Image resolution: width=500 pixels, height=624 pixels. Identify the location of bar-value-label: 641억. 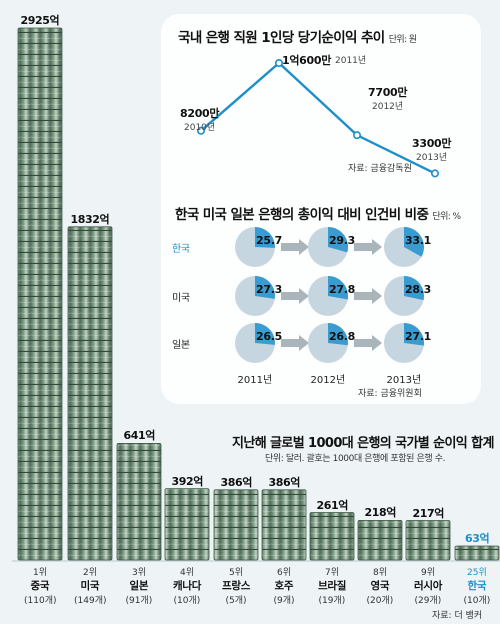
(139, 436).